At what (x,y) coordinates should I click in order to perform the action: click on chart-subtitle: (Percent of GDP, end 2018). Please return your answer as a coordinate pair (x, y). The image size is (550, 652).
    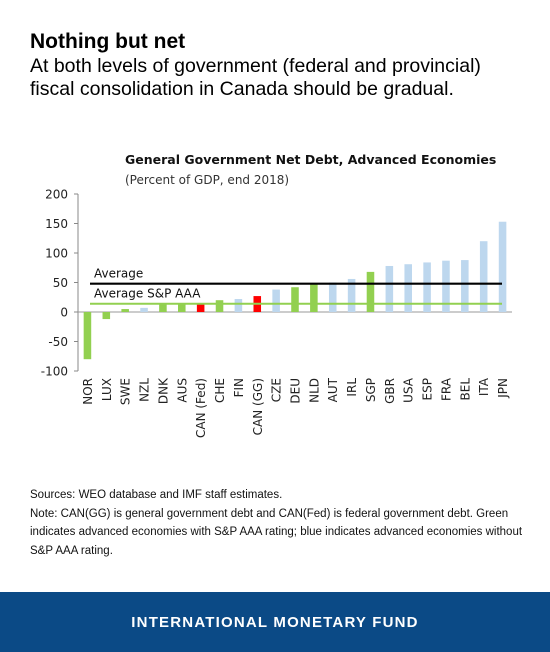
    Looking at the image, I should click on (207, 180).